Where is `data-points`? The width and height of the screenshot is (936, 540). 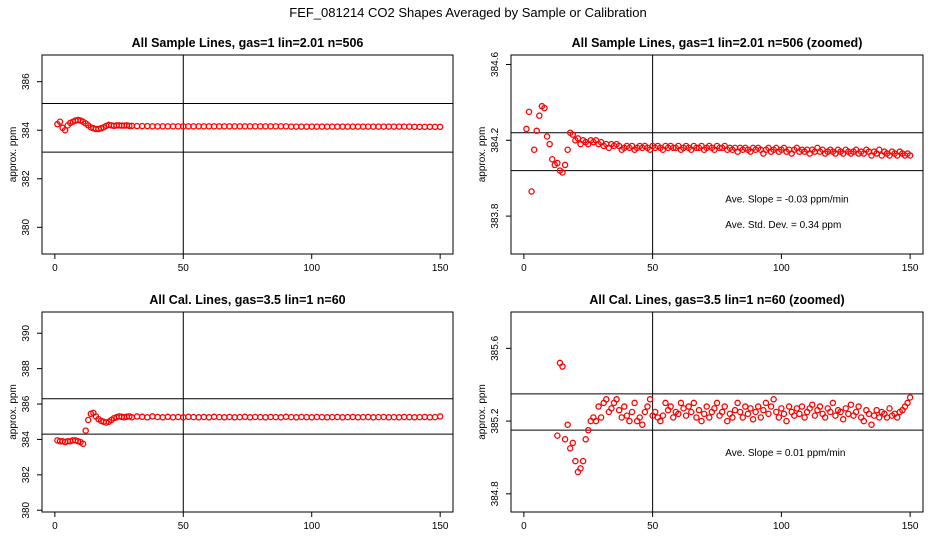
data-points is located at coordinates (734, 417).